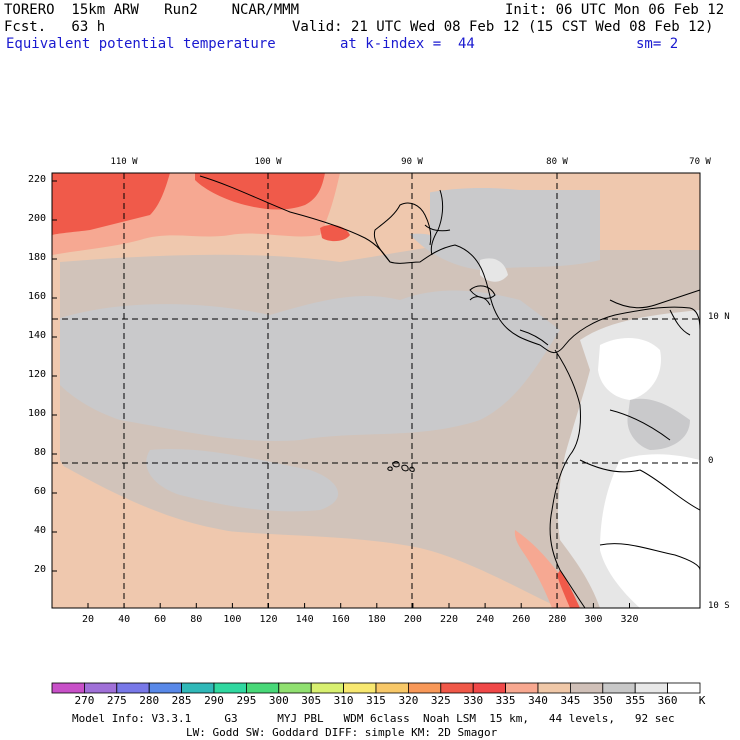 This screenshot has width=740, height=740. Describe the element at coordinates (39, 569) in the screenshot. I see `y-tick-label: 20` at that location.